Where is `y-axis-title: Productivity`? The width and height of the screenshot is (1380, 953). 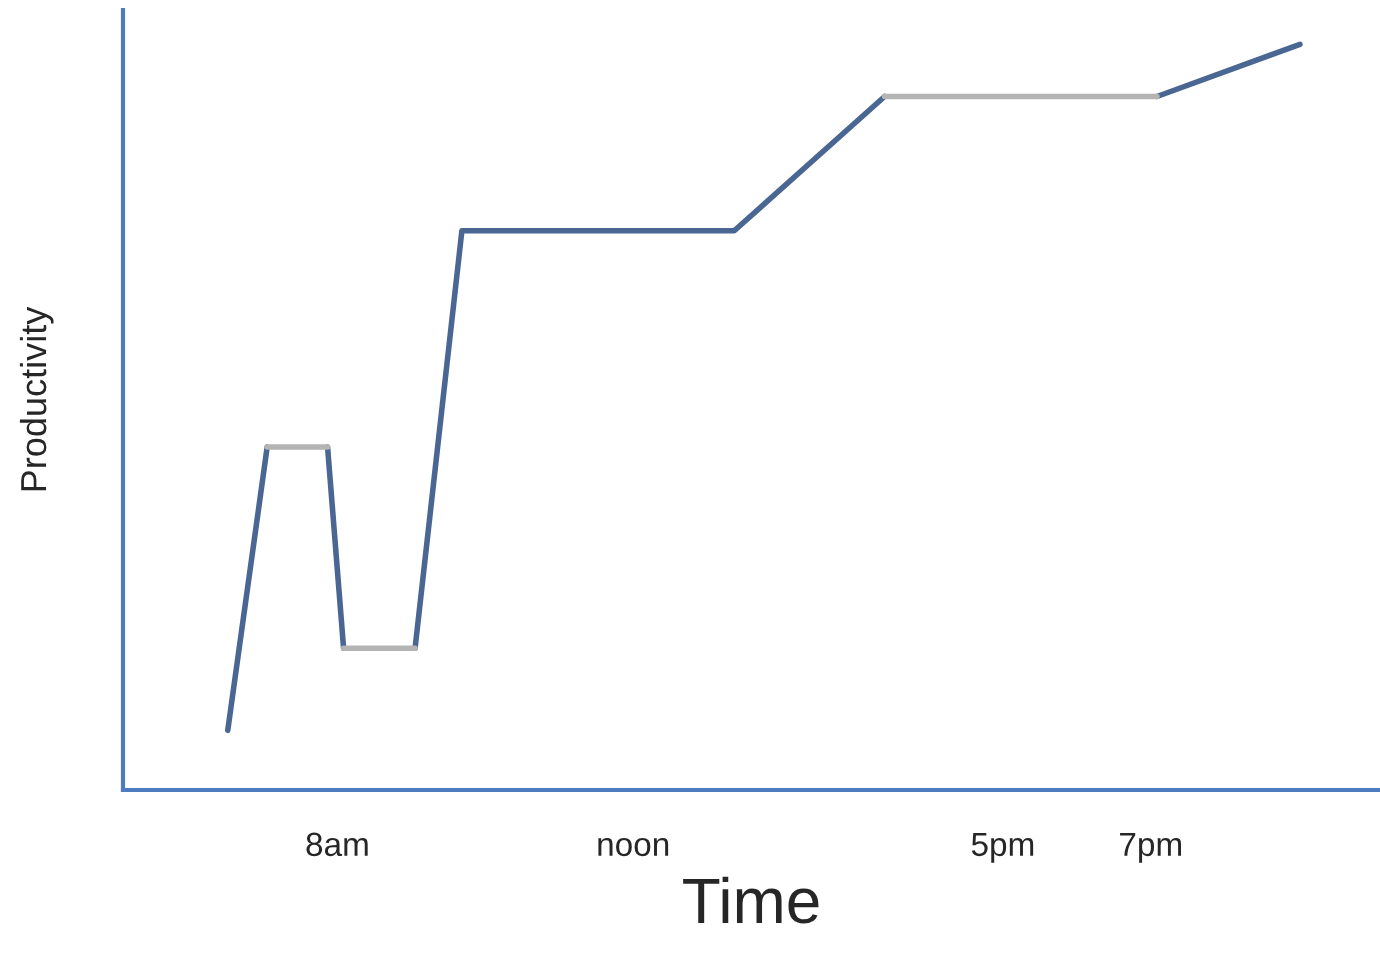
y-axis-title: Productivity is located at coordinates (36, 398).